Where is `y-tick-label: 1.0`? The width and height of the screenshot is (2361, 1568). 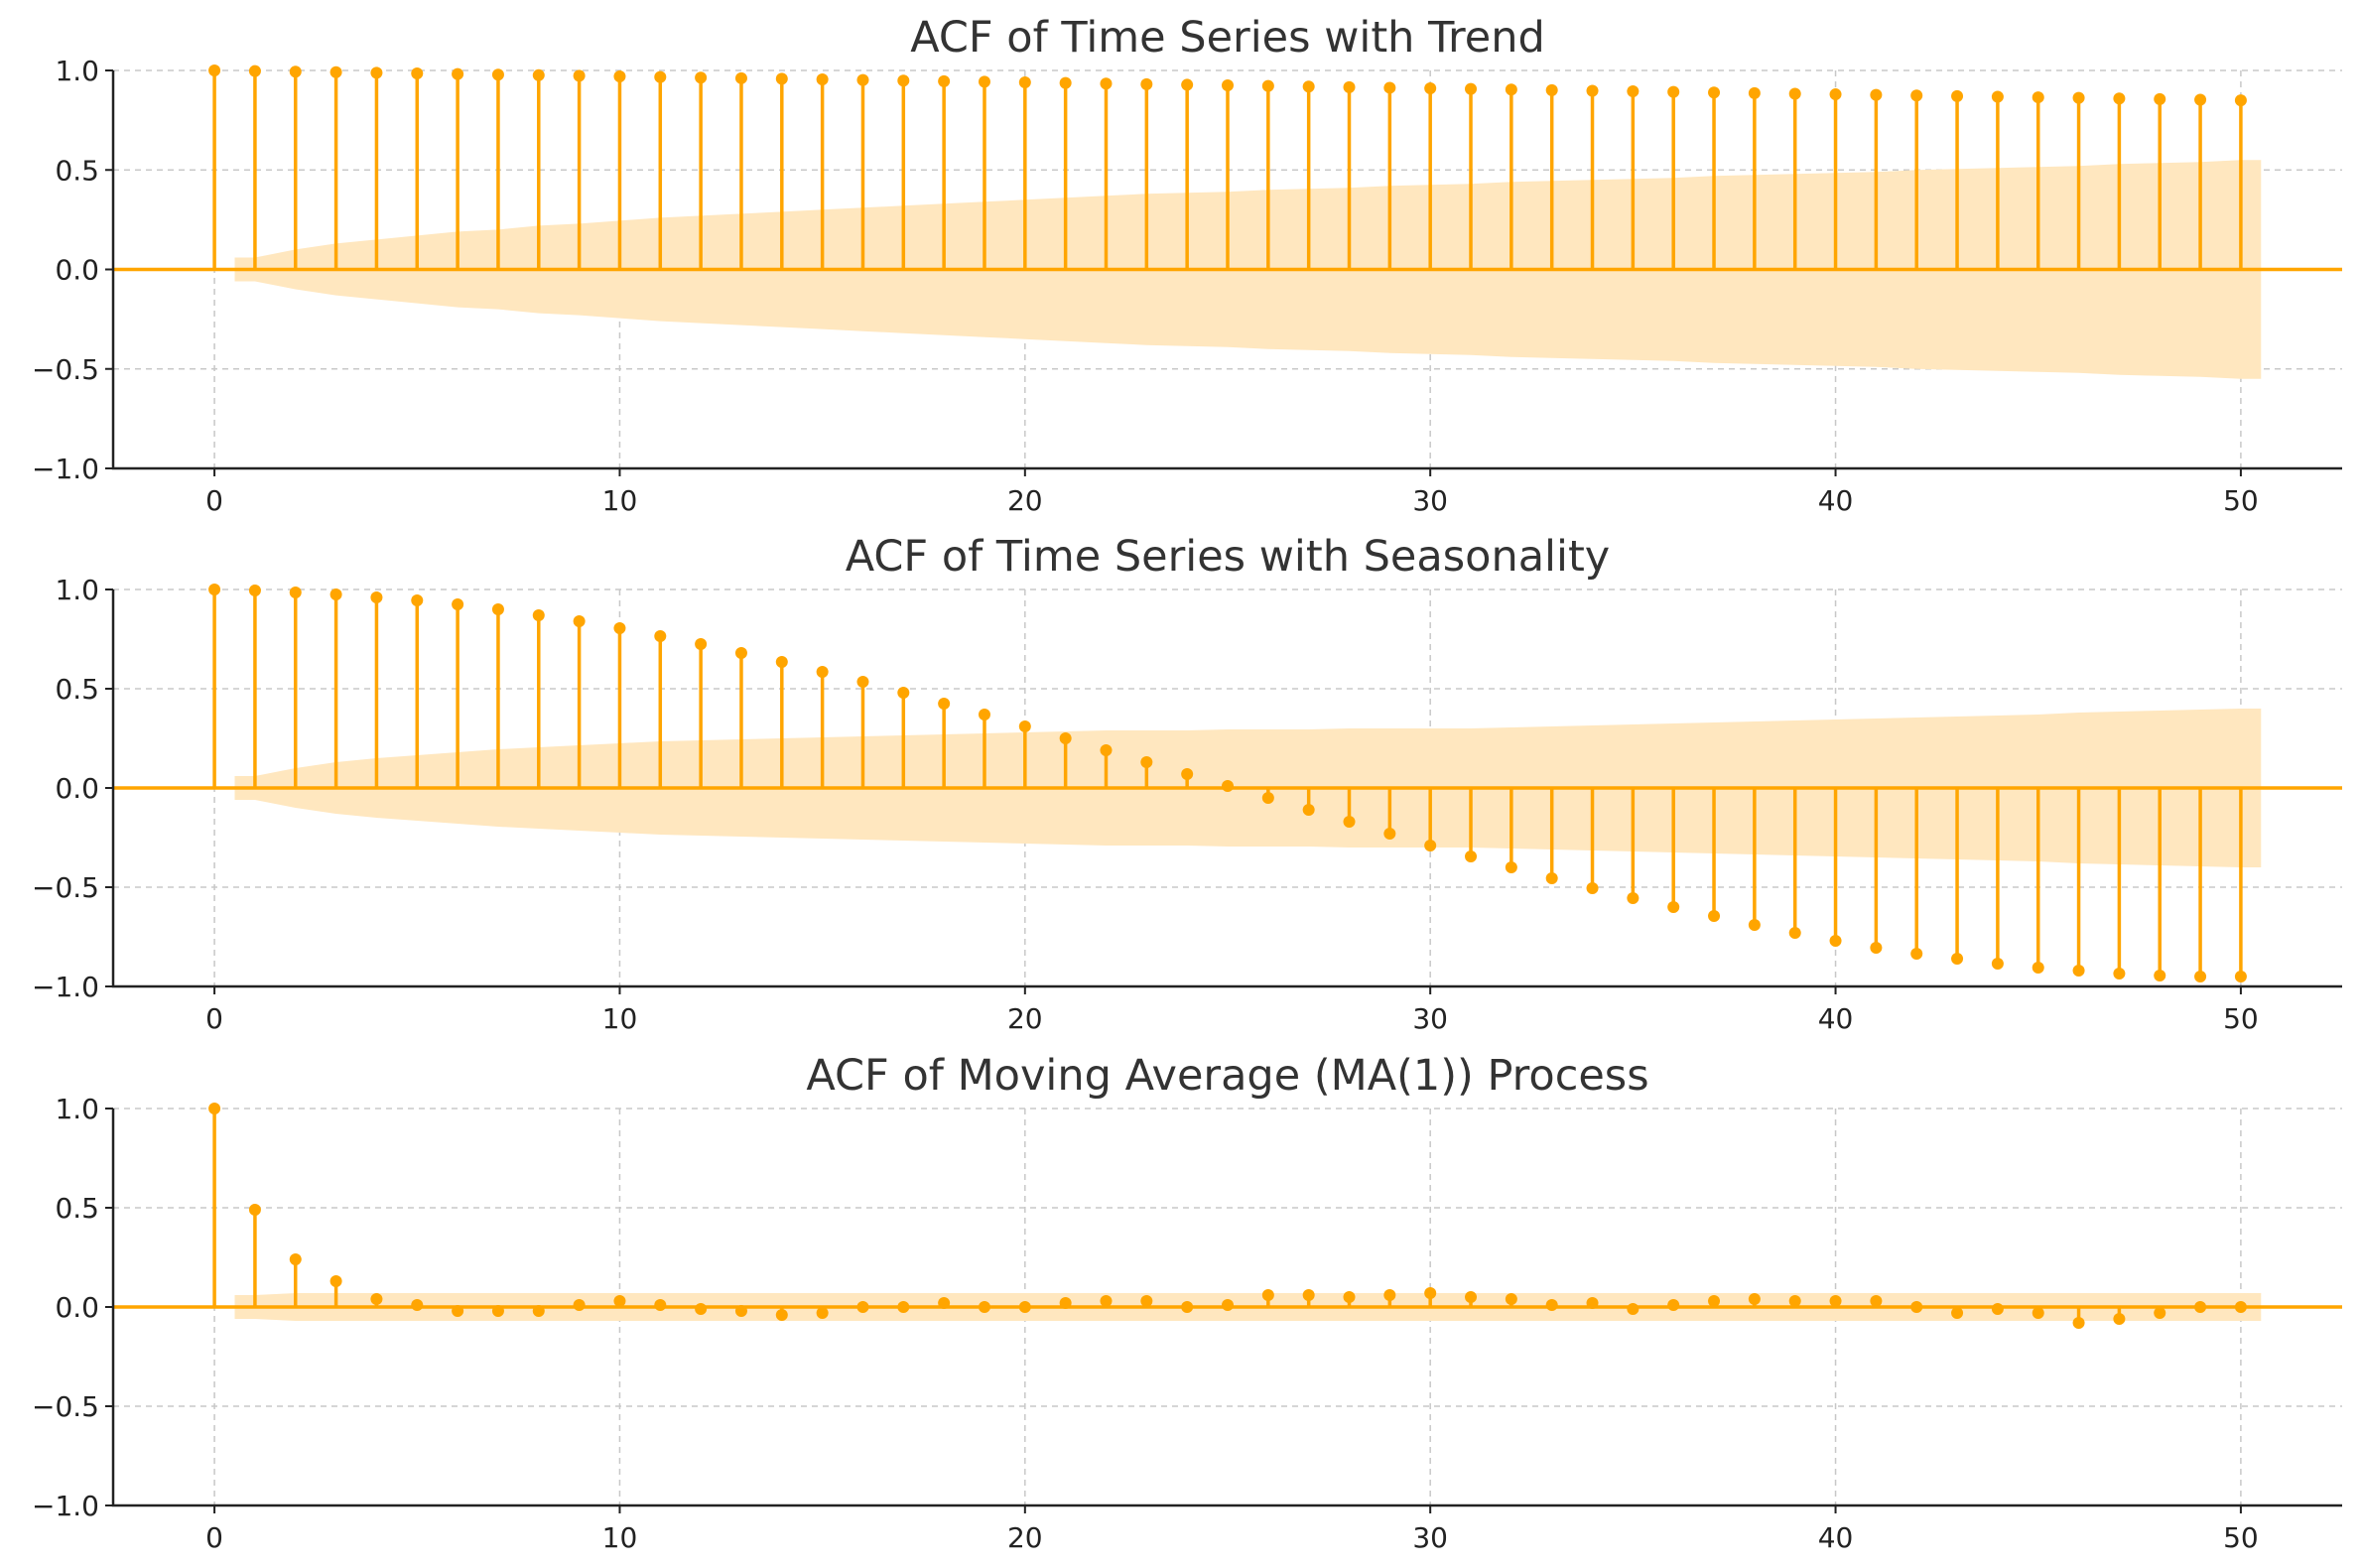
y-tick-label: 1.0 is located at coordinates (77, 1109).